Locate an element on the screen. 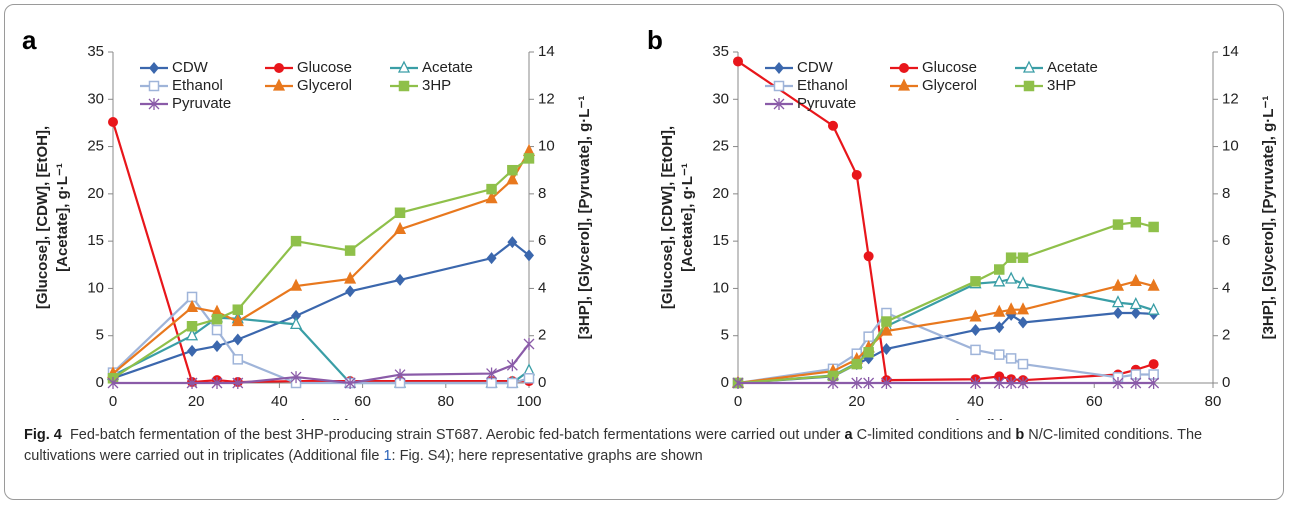 The height and width of the screenshot is (506, 1290). x-tick-label: 0 is located at coordinates (738, 401).